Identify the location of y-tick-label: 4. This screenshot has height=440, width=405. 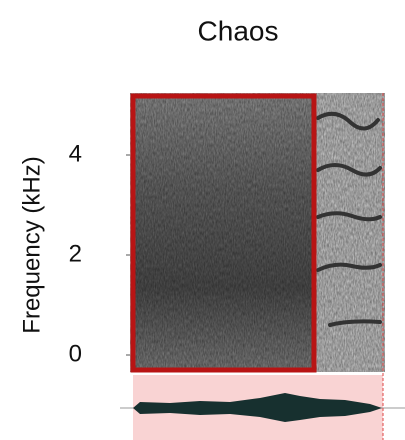
(75, 153).